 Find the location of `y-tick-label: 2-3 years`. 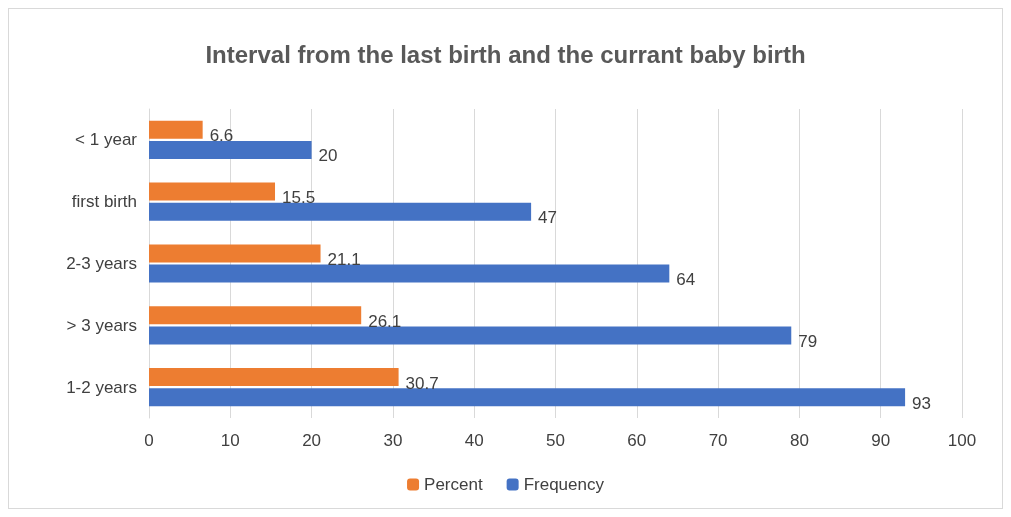

y-tick-label: 2-3 years is located at coordinates (101, 263).